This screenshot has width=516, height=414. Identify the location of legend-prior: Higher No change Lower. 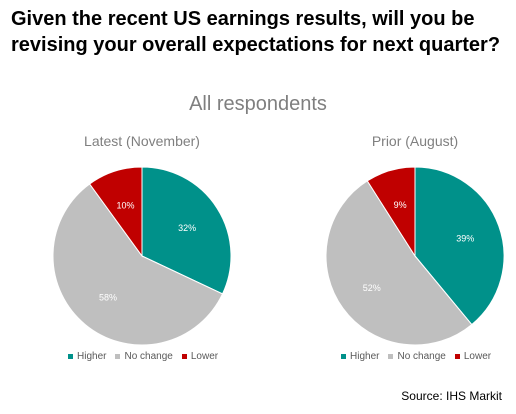
(428, 356).